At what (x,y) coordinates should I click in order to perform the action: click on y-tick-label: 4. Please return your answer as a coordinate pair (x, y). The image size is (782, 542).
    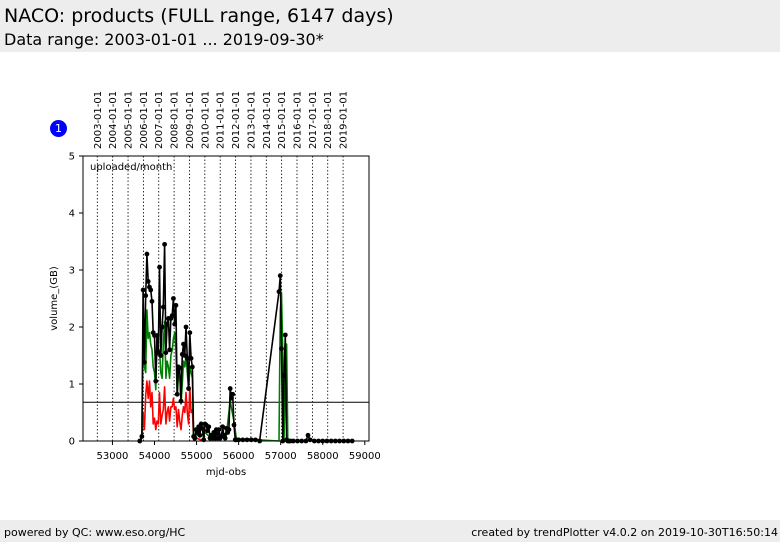
    Looking at the image, I should click on (72, 214).